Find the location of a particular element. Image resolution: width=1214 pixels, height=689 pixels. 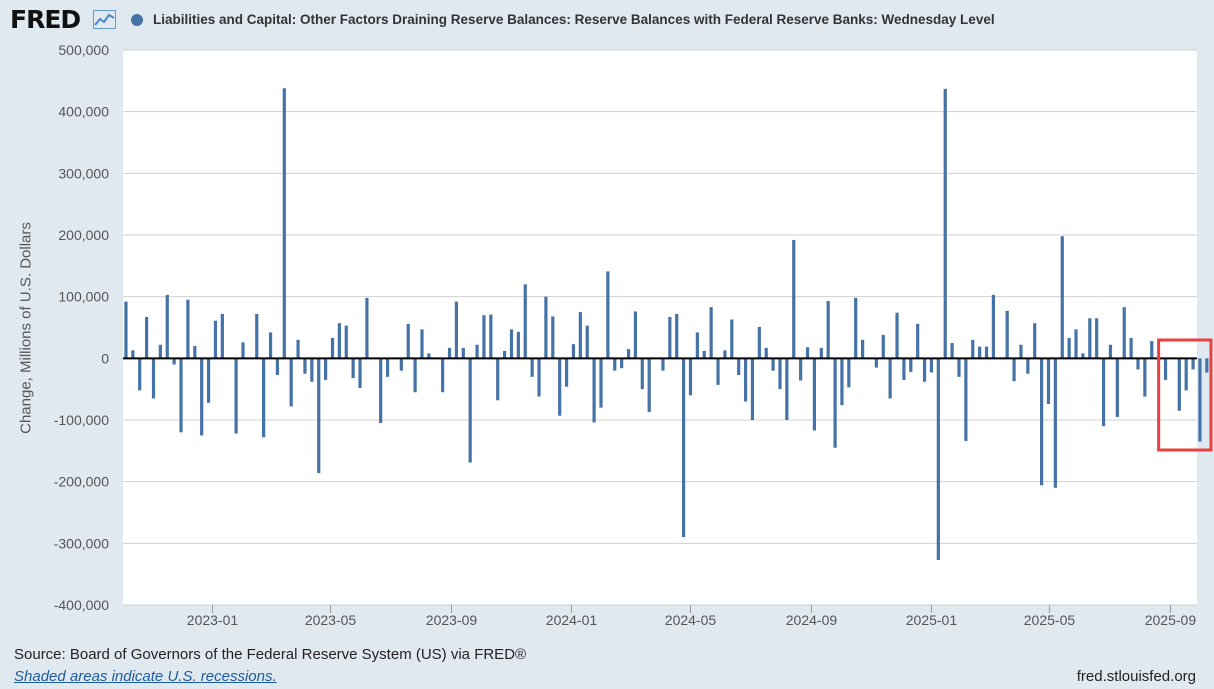

recession-note-link: Shaded areas indicate U.S. recessions. is located at coordinates (145, 676).